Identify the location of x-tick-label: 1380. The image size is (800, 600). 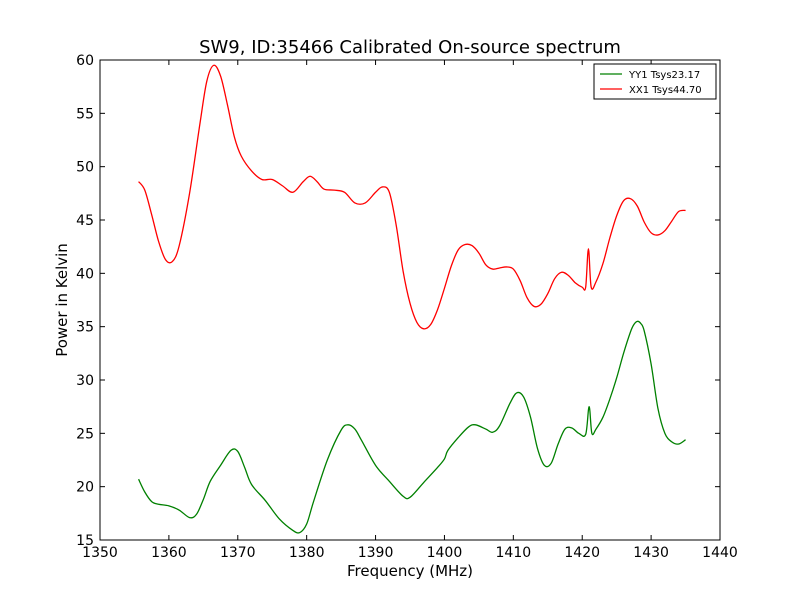
(307, 553).